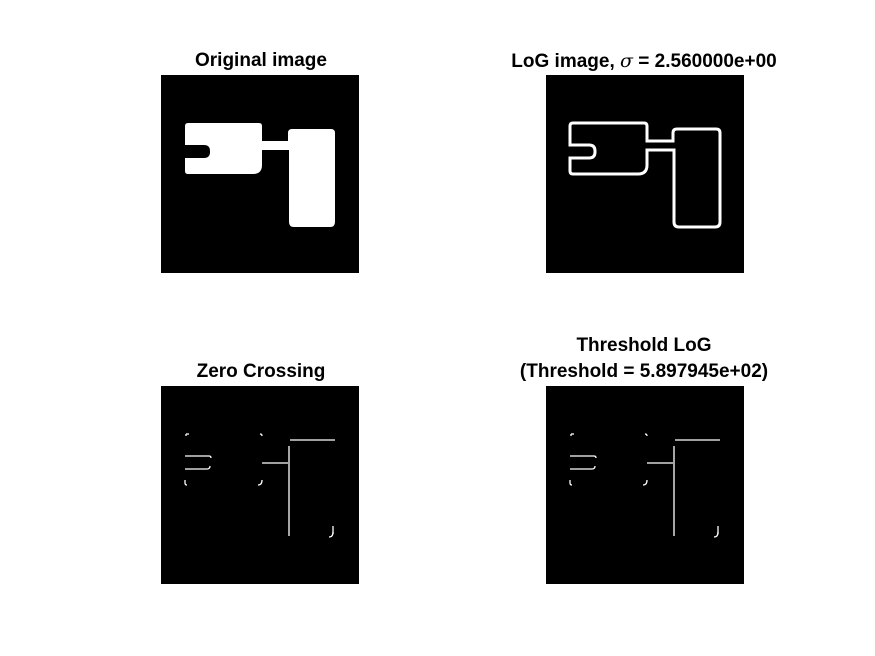 The image size is (875, 656). I want to click on threshold-log-edges, so click(644, 485).